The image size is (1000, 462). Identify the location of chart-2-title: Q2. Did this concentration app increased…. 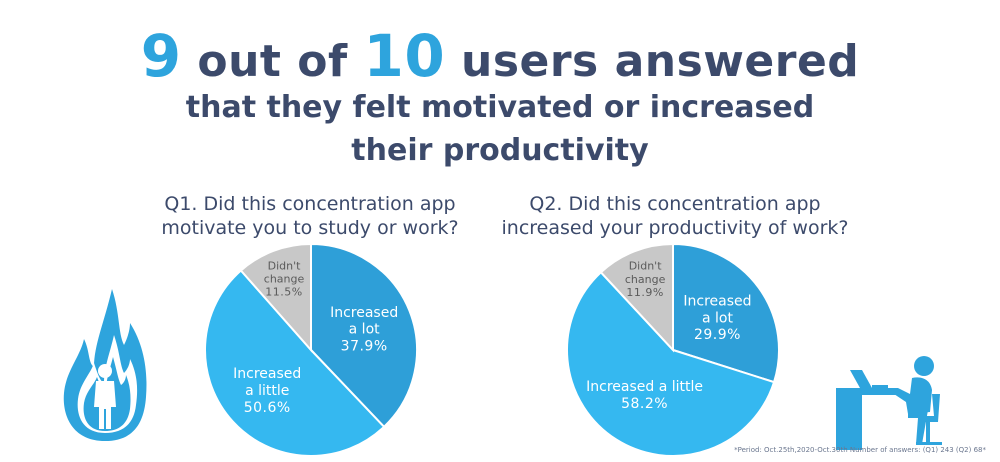
(675, 216).